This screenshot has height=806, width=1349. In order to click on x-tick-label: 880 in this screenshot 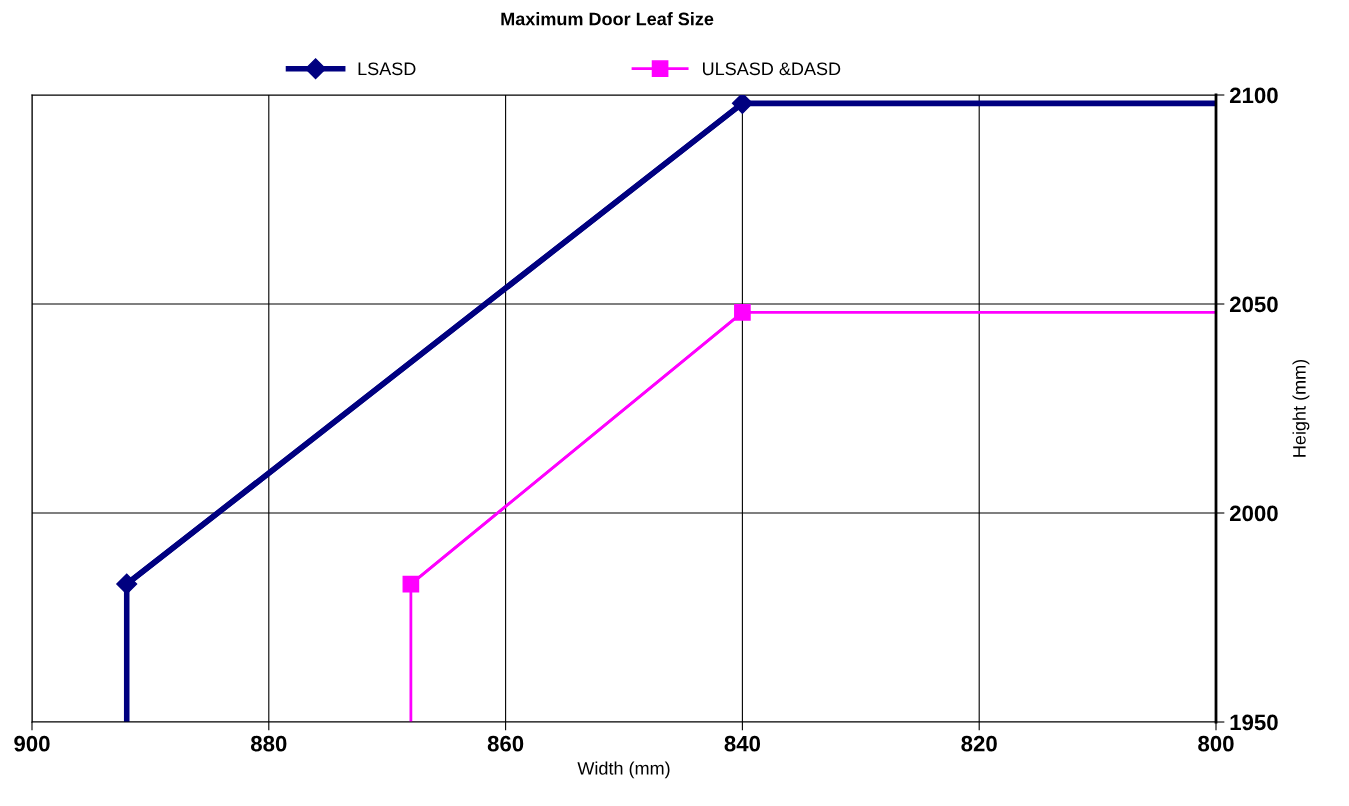, I will do `click(268, 743)`.